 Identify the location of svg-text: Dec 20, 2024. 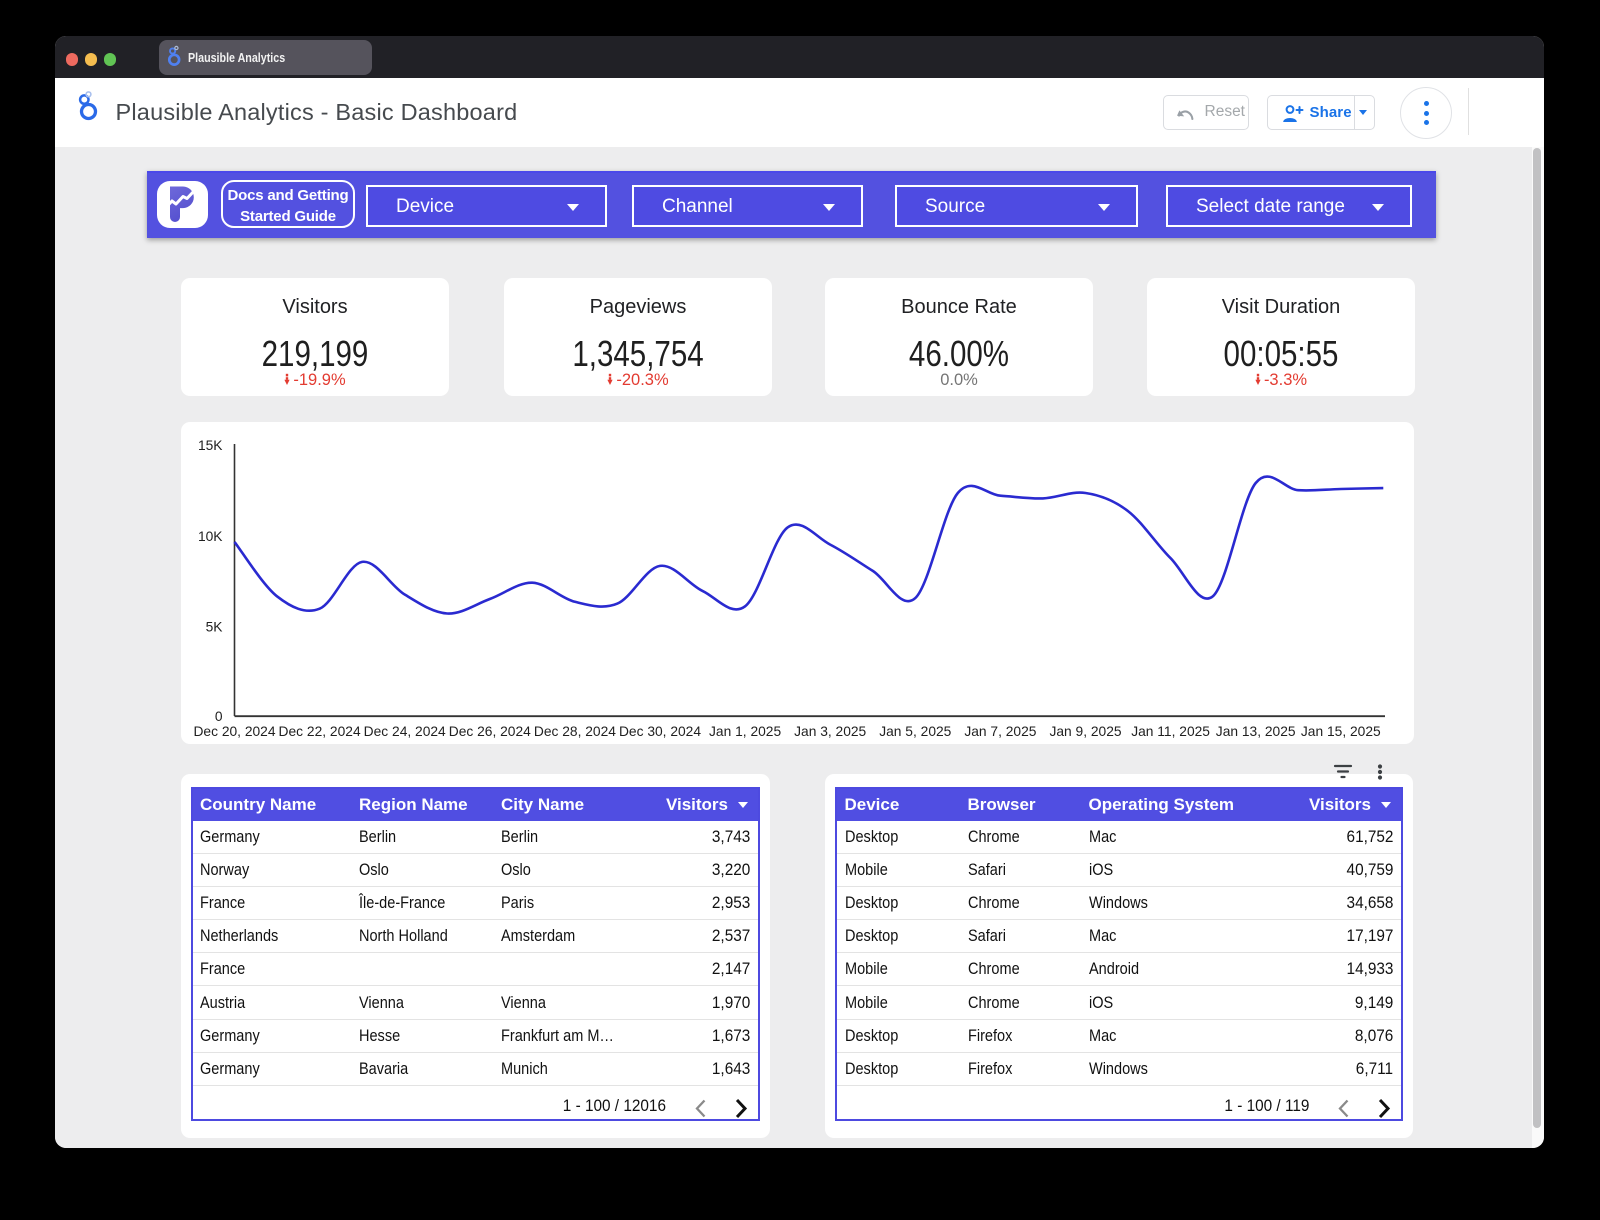
(234, 731).